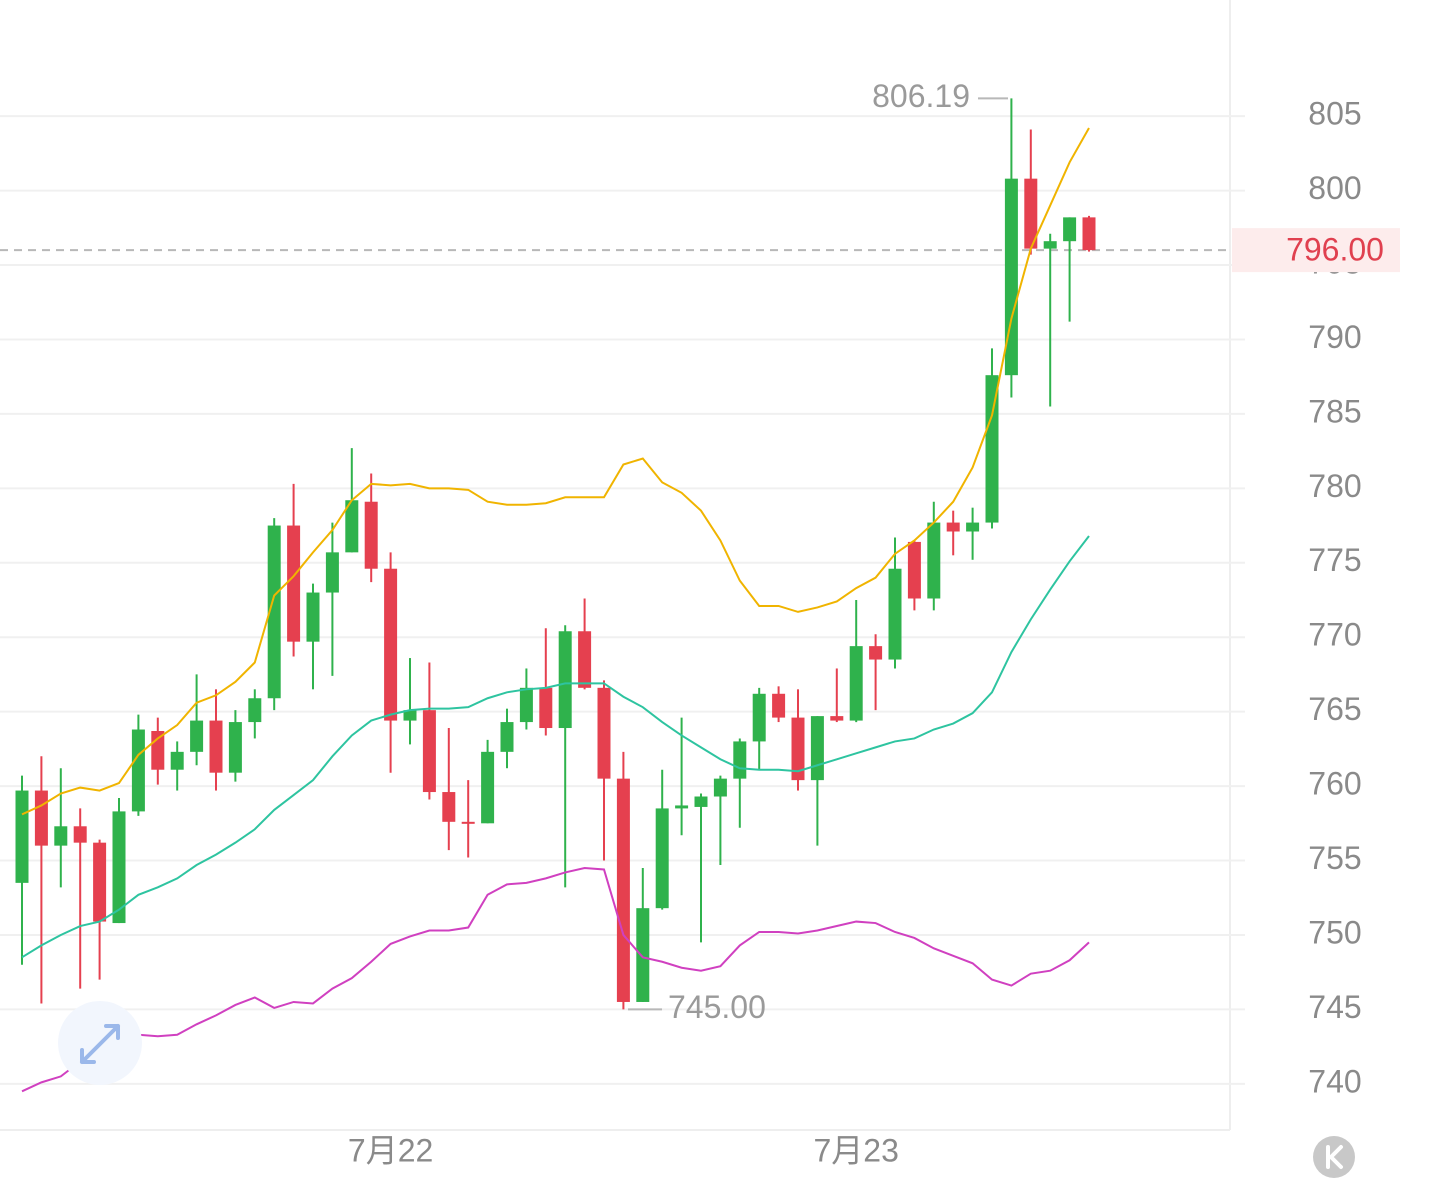 This screenshot has height=1180, width=1440. I want to click on last-price-label: 796.00, so click(1335, 250).